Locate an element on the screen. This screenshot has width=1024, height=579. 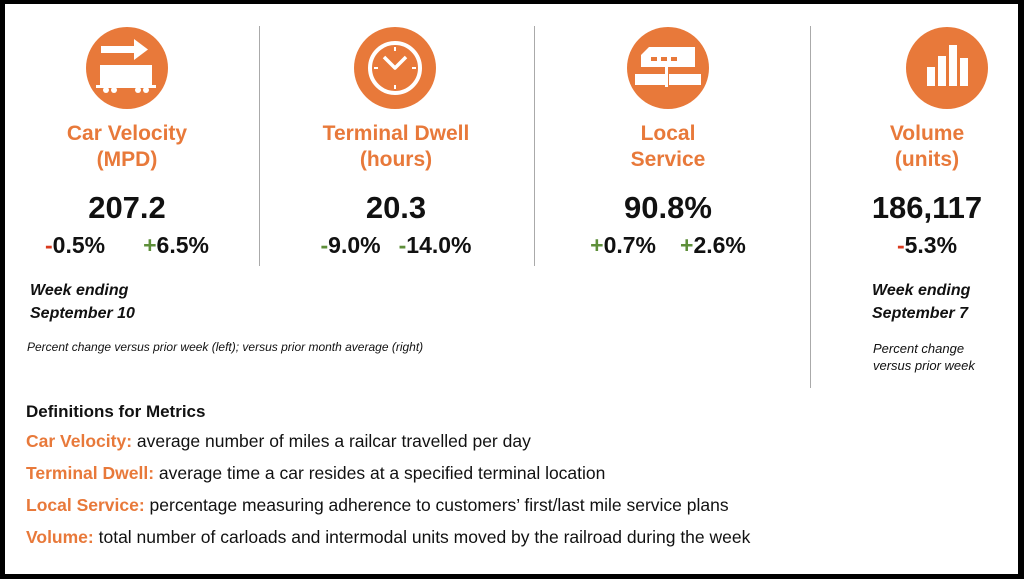
right-note: Percent change versus prior week is located at coordinates (924, 357).